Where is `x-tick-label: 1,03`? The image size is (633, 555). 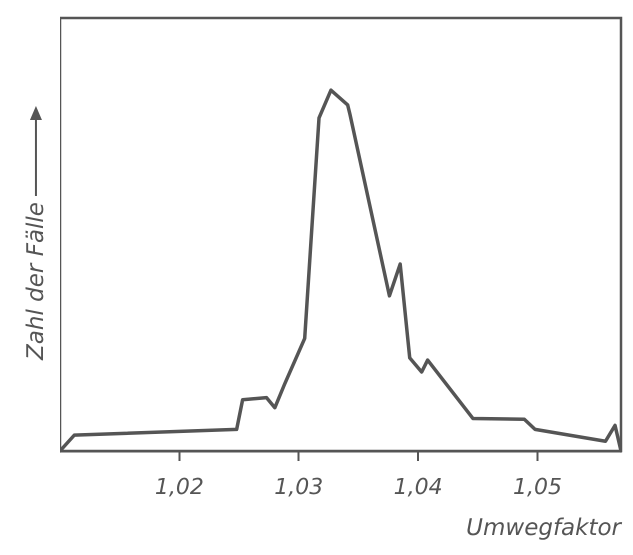
x-tick-label: 1,03 is located at coordinates (299, 487).